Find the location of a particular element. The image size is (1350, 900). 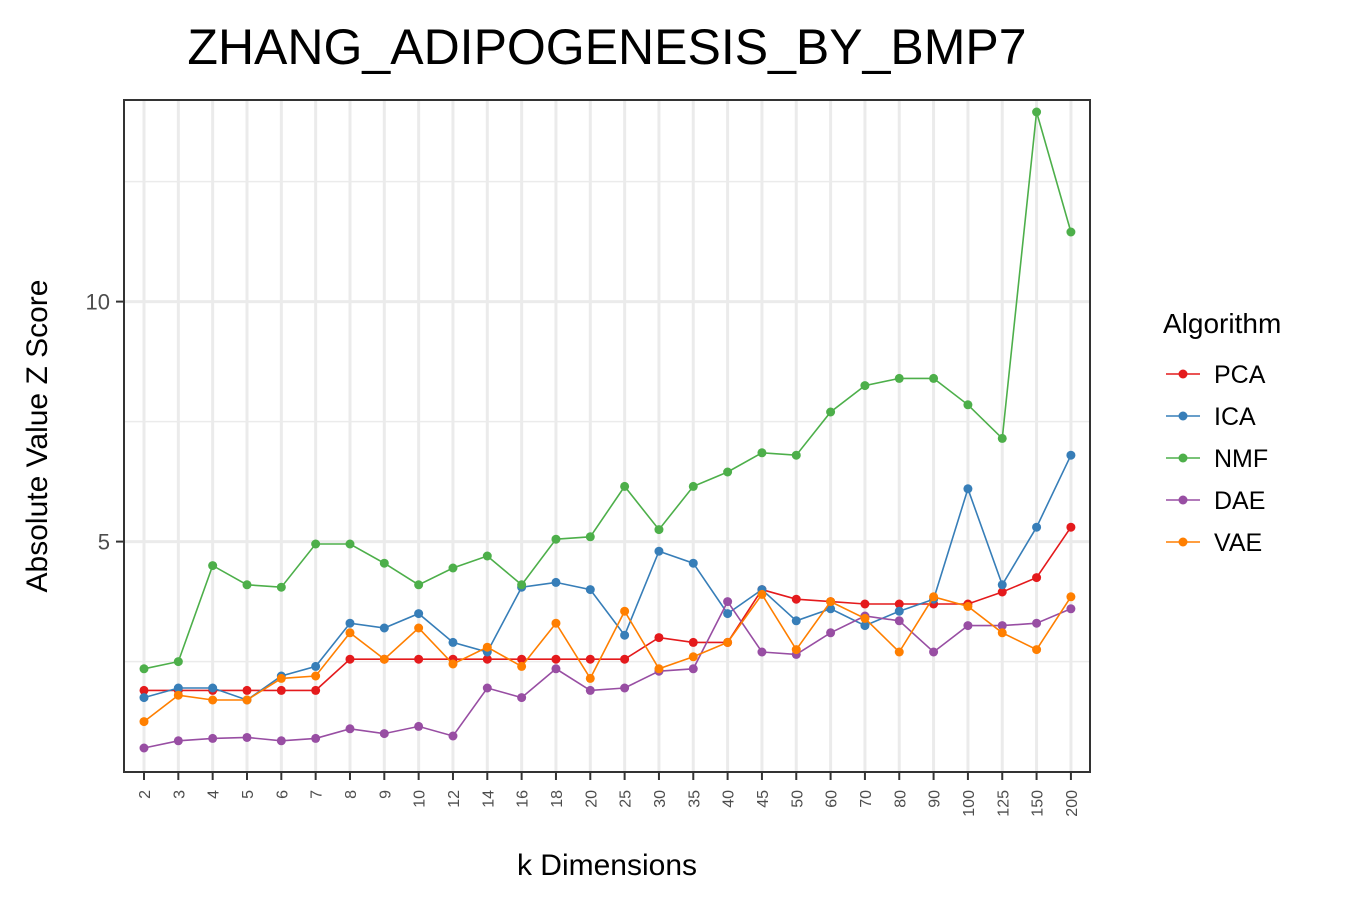

legend-point-ica is located at coordinates (1183, 416).